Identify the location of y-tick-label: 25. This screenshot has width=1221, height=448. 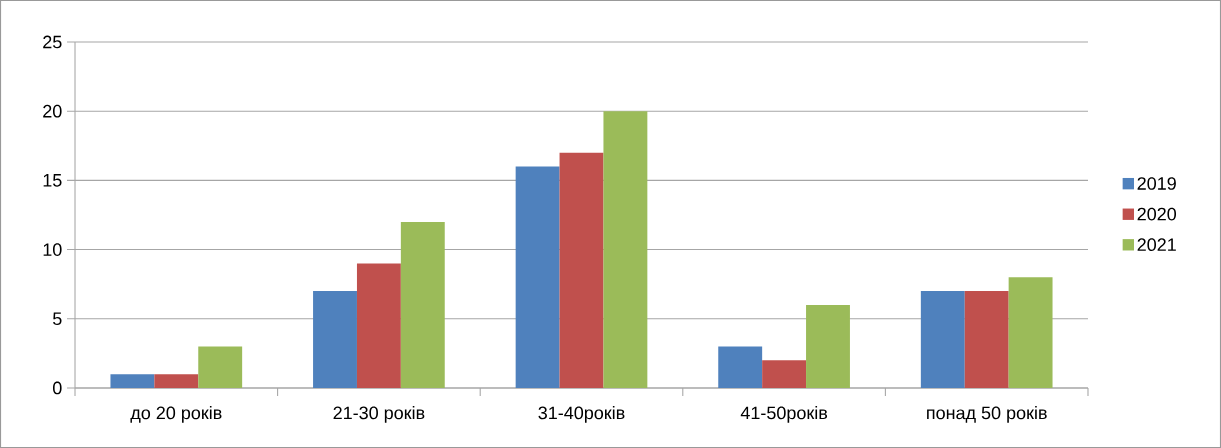
(52, 42).